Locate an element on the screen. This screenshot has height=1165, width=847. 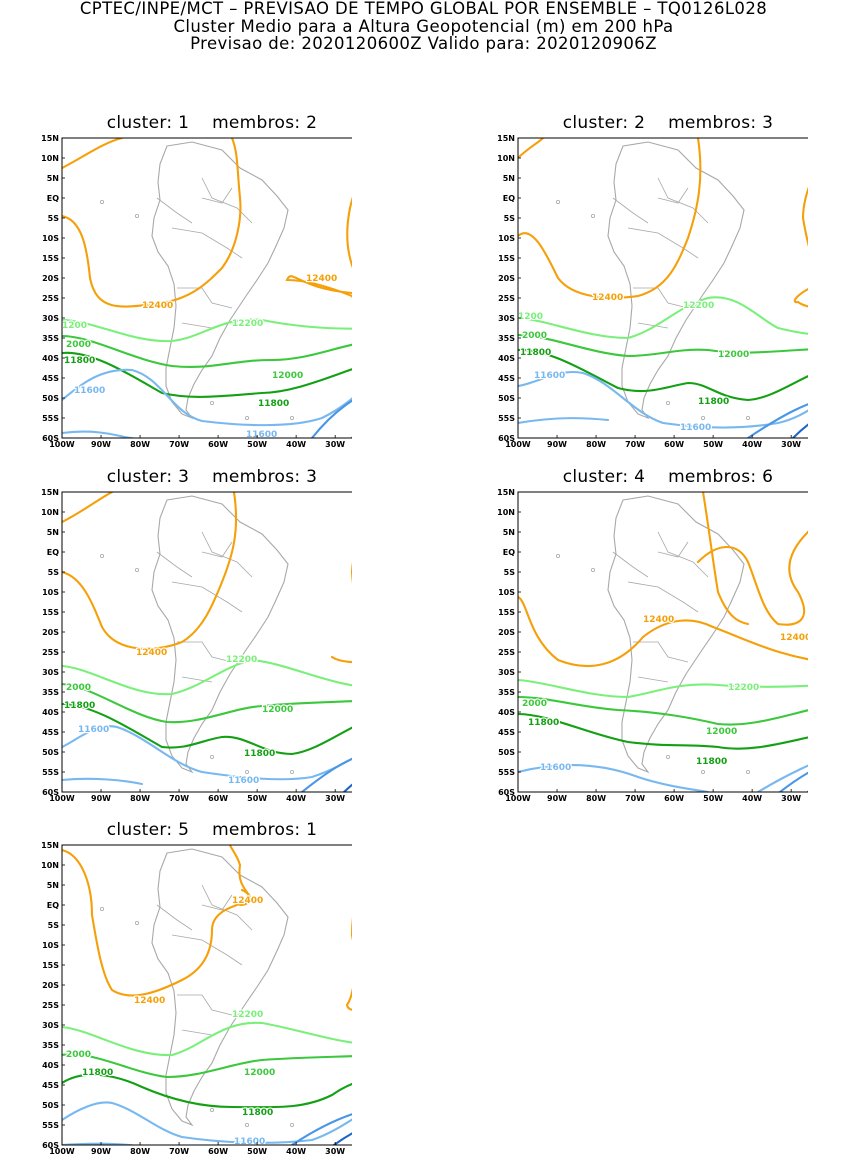
latitude-label: 50S is located at coordinates (50, 1105).